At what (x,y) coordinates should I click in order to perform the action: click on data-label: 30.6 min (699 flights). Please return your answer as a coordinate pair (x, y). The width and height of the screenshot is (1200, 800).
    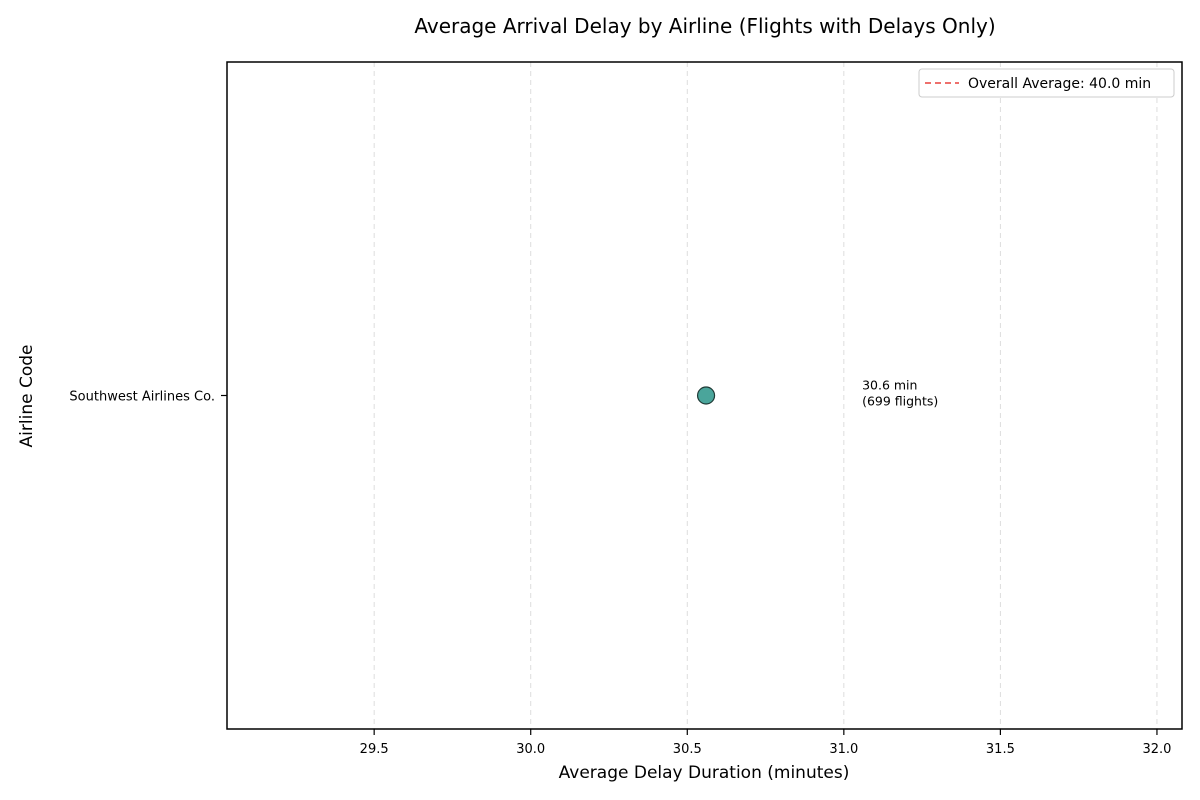
    Looking at the image, I should click on (900, 393).